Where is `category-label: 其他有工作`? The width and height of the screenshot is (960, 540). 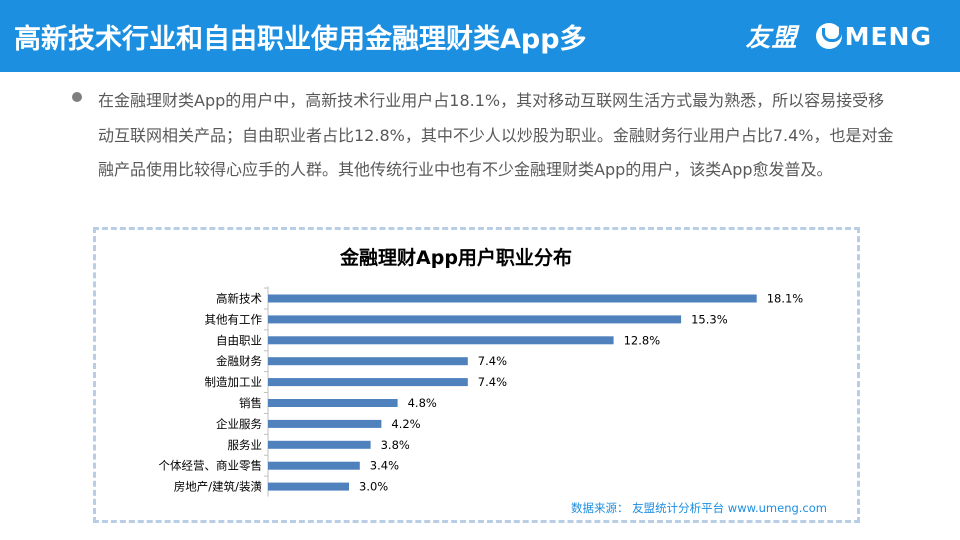 category-label: 其他有工作 is located at coordinates (234, 319).